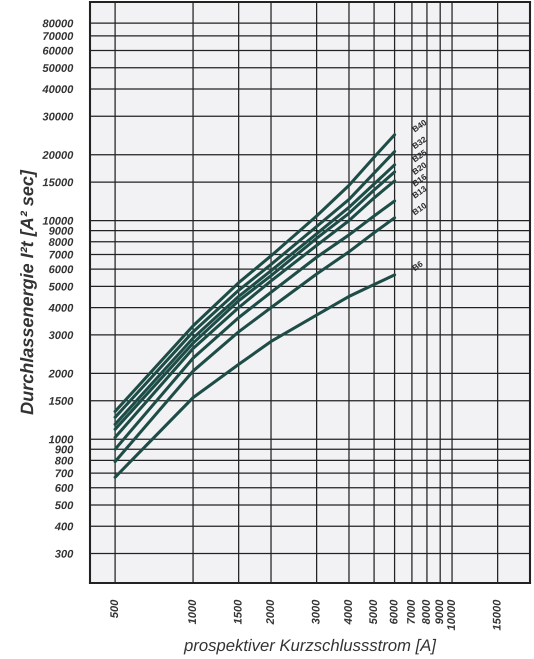 The image size is (534, 659). What do you see at coordinates (58, 68) in the screenshot?
I see `y-tick-label: 50000` at bounding box center [58, 68].